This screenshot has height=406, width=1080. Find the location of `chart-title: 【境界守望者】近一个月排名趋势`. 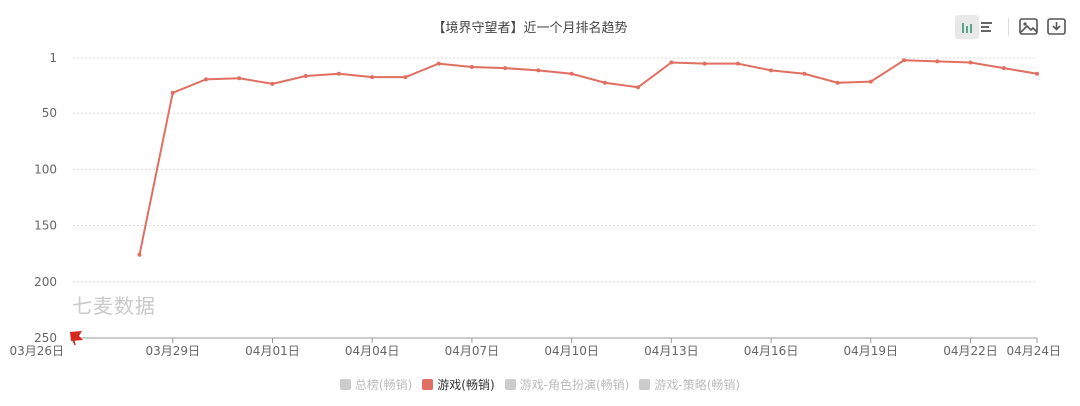

chart-title: 【境界守望者】近一个月排名趋势 is located at coordinates (530, 28).